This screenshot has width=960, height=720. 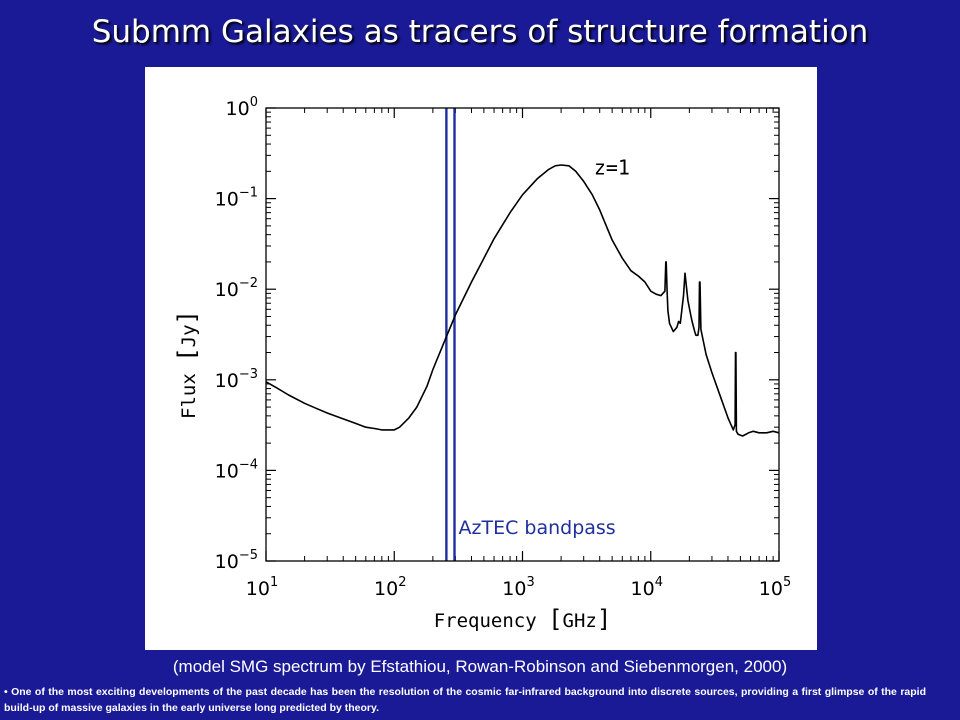 I want to click on y-tick-label: 10⁻², so click(x=236, y=288).